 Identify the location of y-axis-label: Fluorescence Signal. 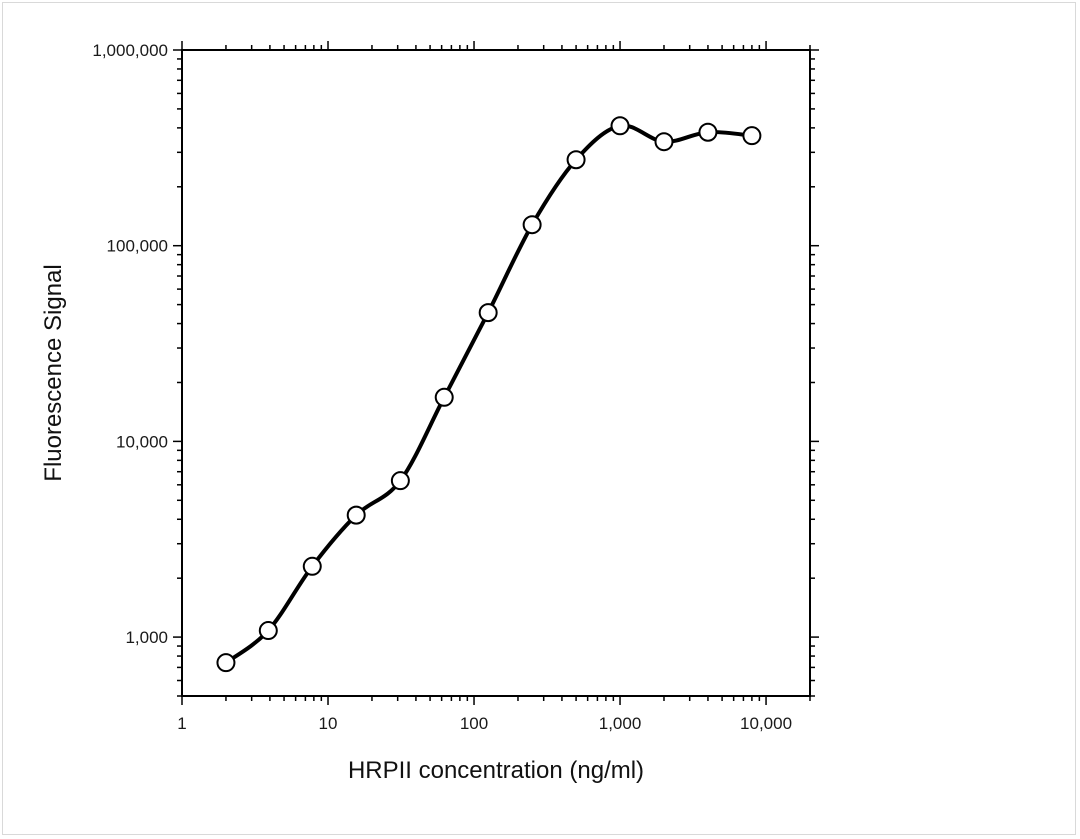
(53, 372).